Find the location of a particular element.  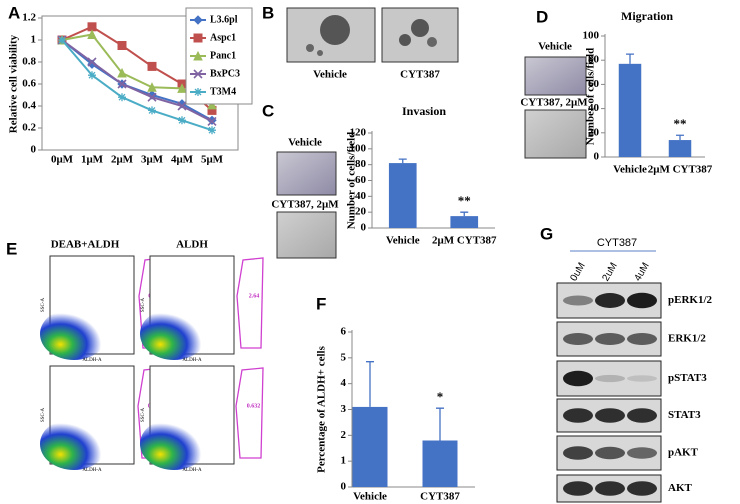

y-axis-label: Number of cells/field is located at coordinates (352, 181).